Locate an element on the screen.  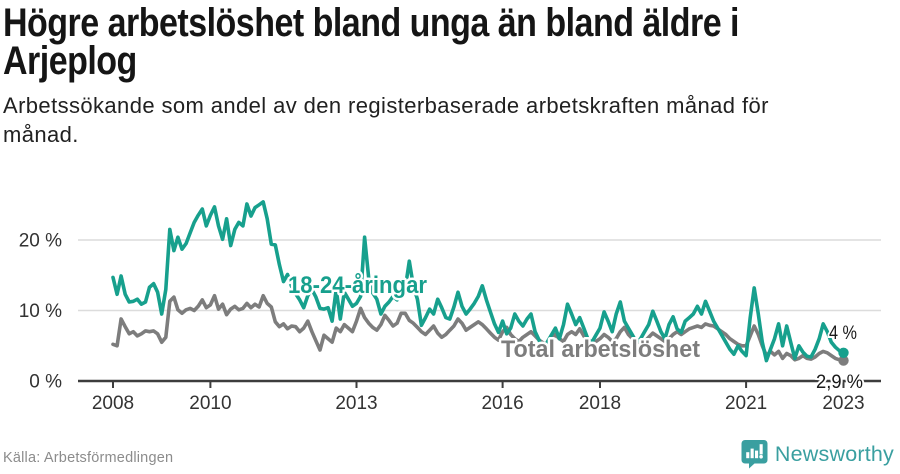
x-tick-label-2008: 2008 is located at coordinates (113, 403).